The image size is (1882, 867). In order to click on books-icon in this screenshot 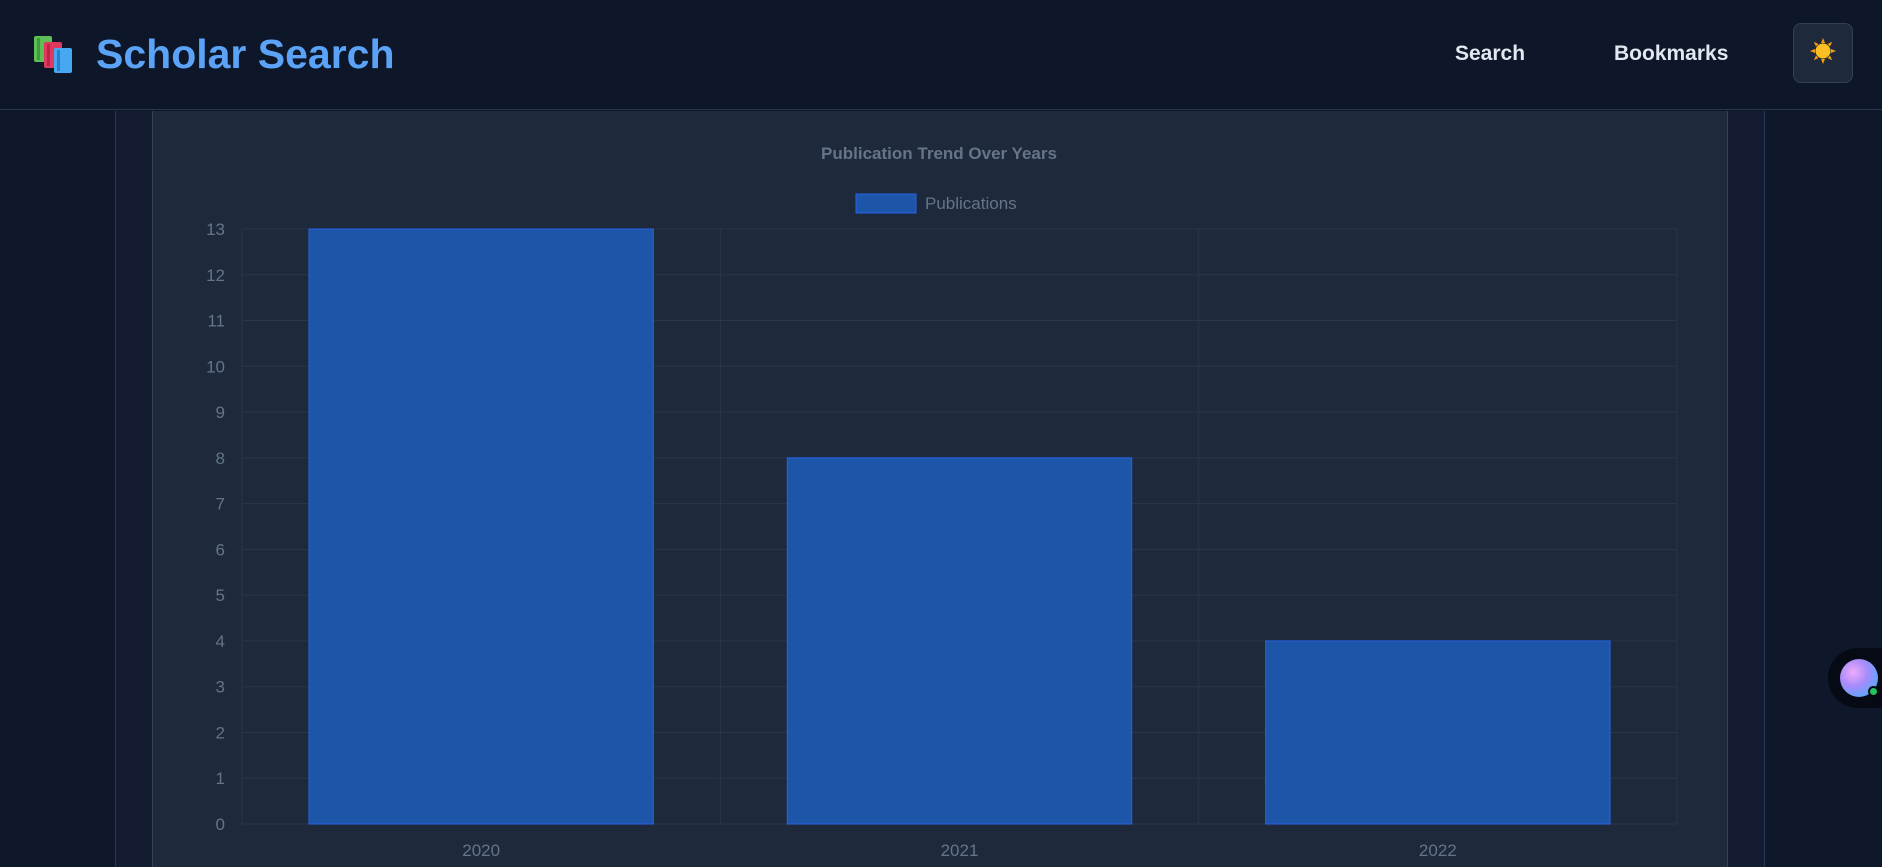, I will do `click(56, 54)`.